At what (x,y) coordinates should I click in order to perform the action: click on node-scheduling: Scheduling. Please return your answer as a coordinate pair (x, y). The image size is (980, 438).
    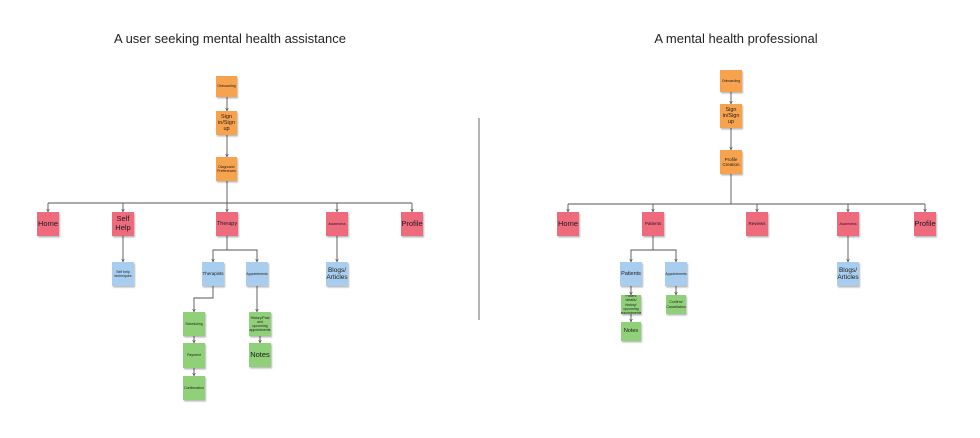
    Looking at the image, I should click on (194, 324).